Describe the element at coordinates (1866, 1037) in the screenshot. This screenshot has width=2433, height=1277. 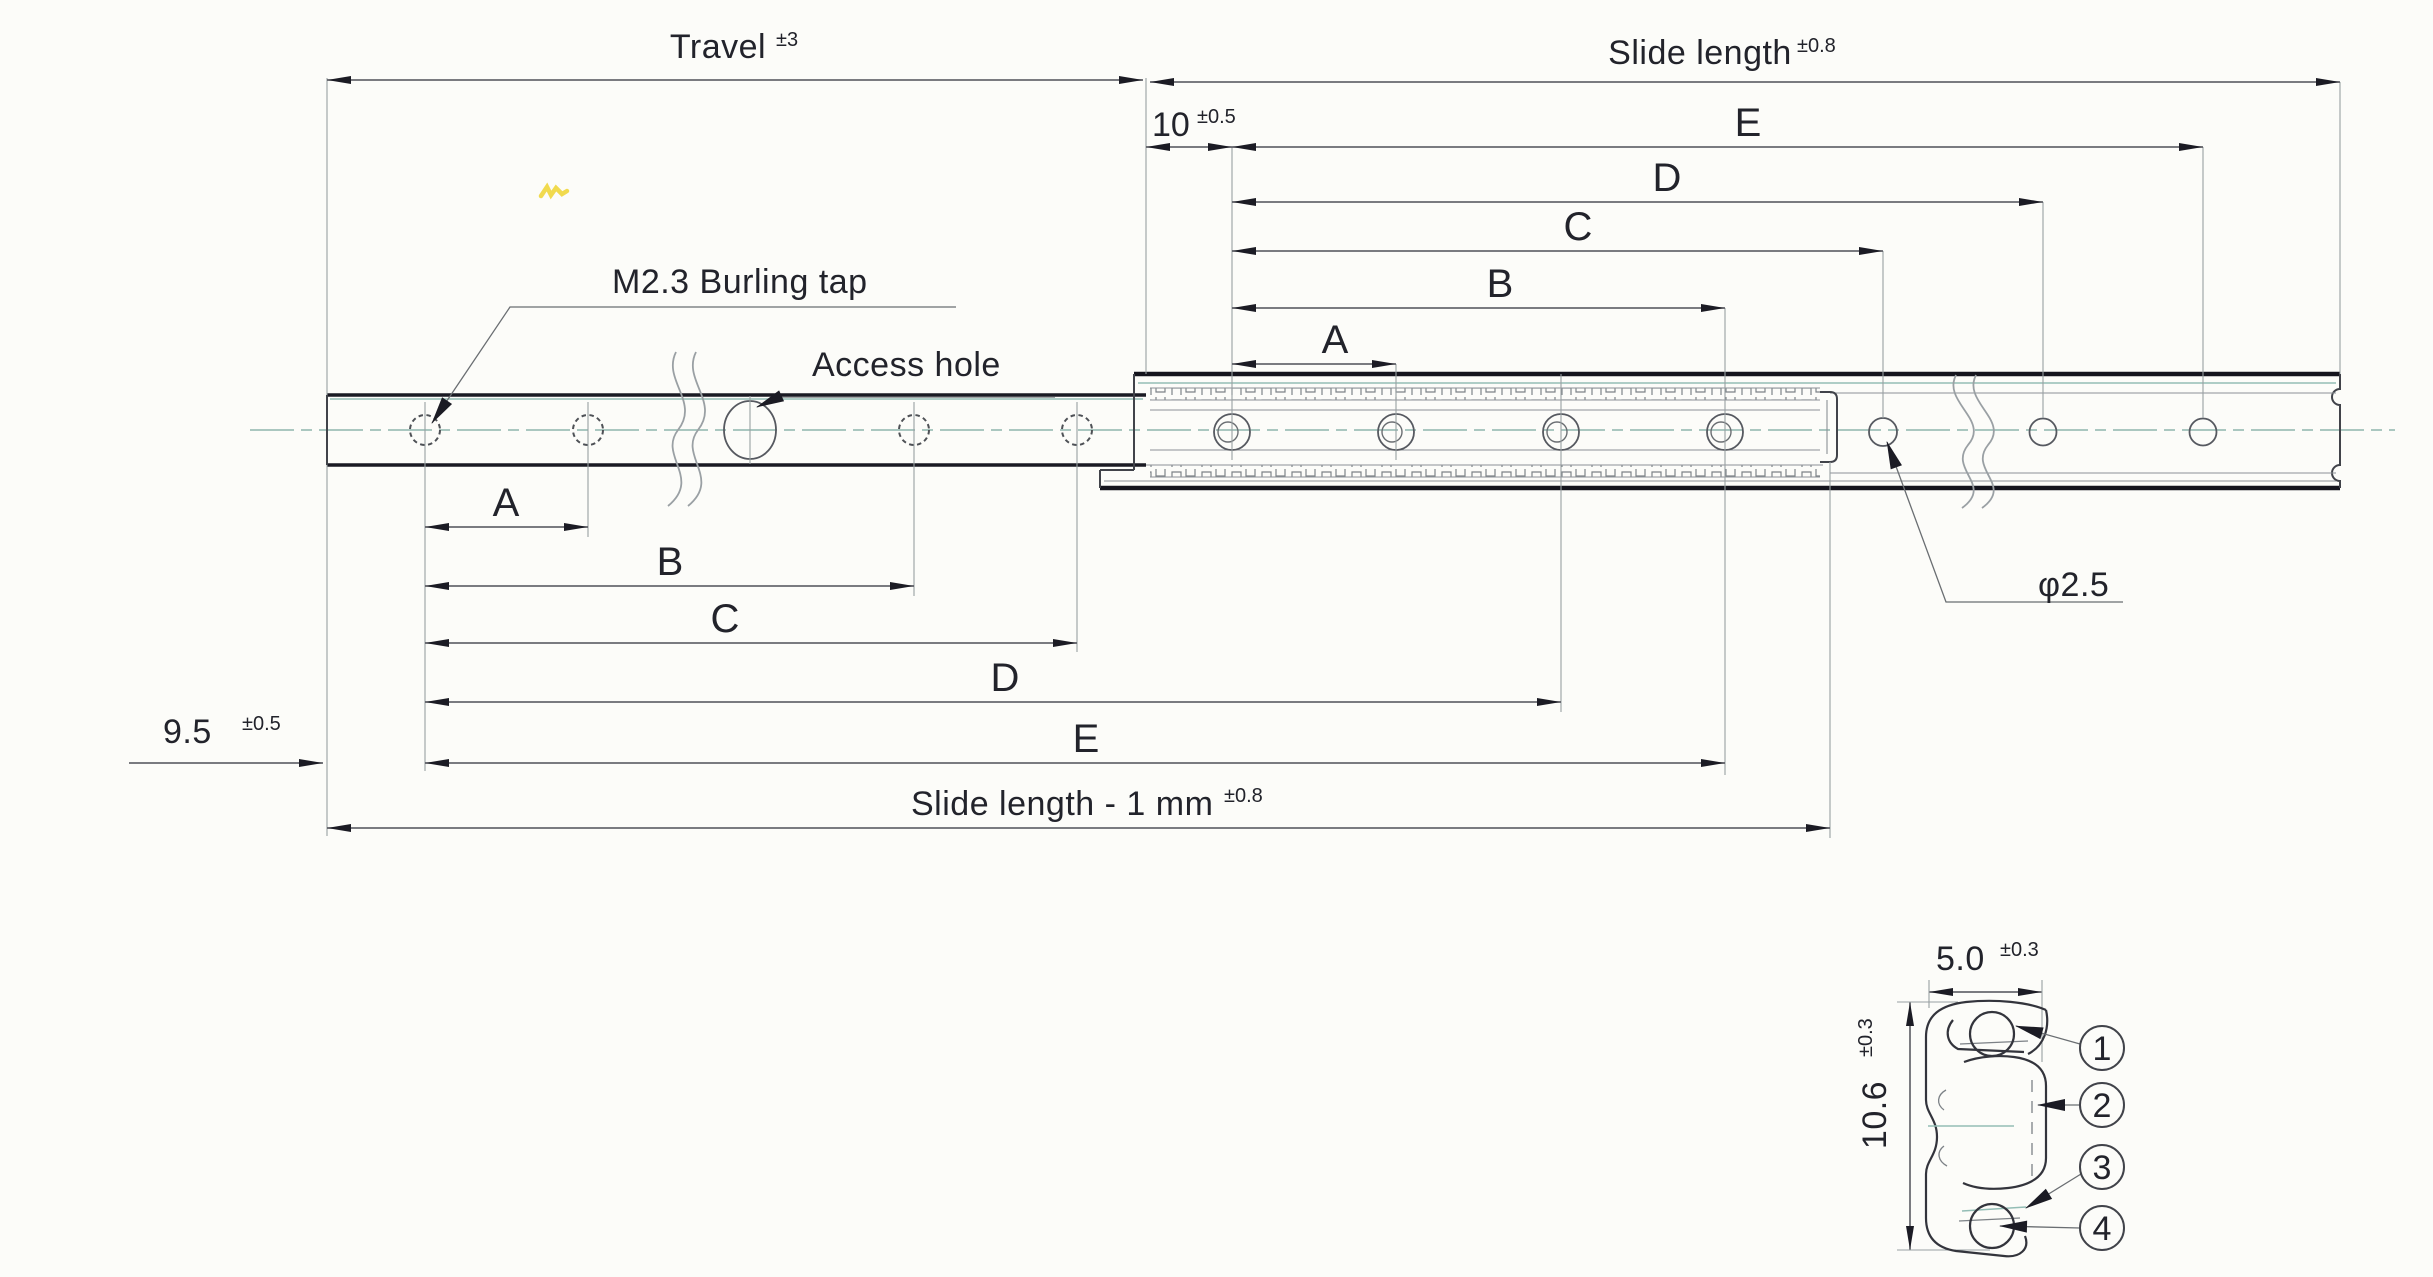
I see `section-height-tolerance: ±0.3` at that location.